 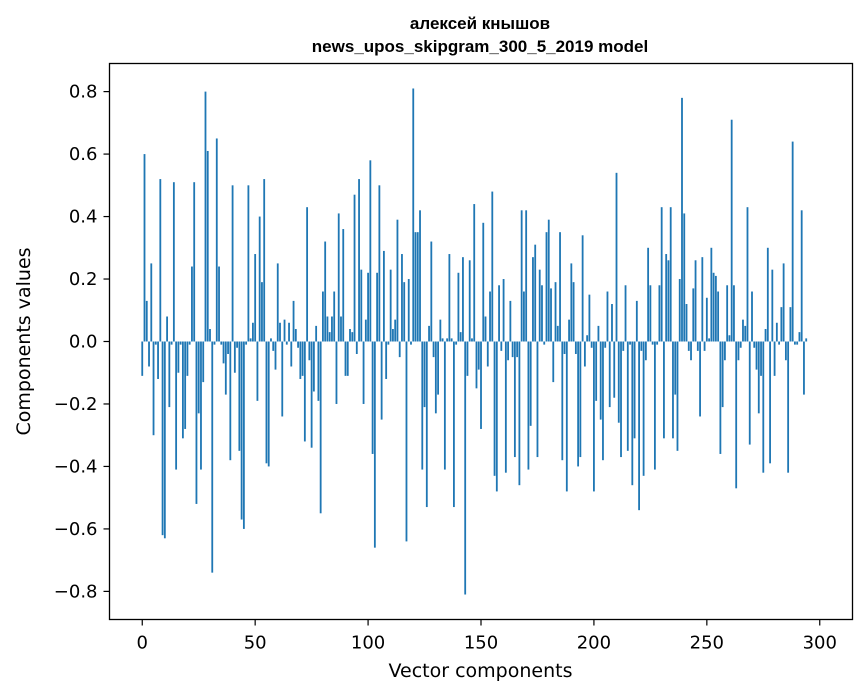 What do you see at coordinates (83, 342) in the screenshot?
I see `y-tick-label: 0.0` at bounding box center [83, 342].